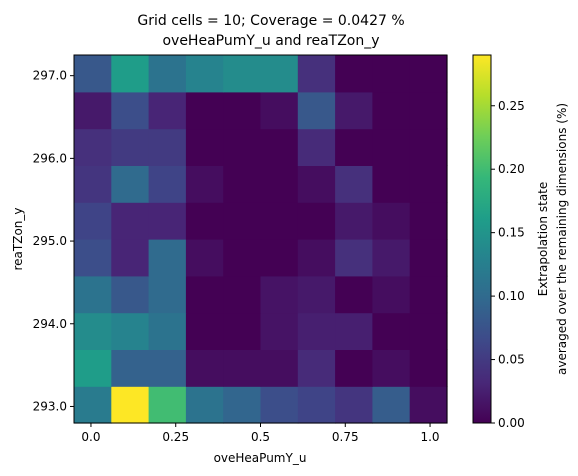 The image size is (578, 476). Describe the element at coordinates (175, 437) in the screenshot. I see `x-tick-label: 0.25` at that location.